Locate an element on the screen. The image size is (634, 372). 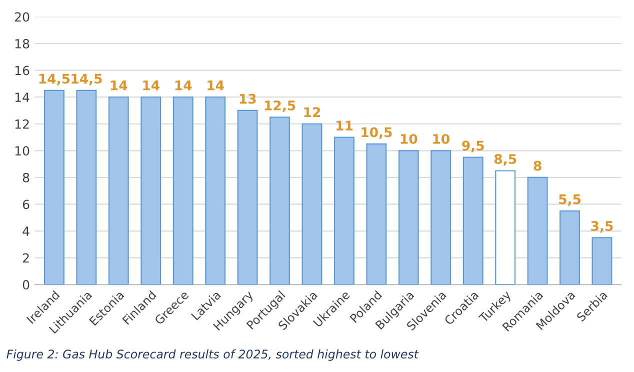
y-tick-label: 4 is located at coordinates (26, 231).